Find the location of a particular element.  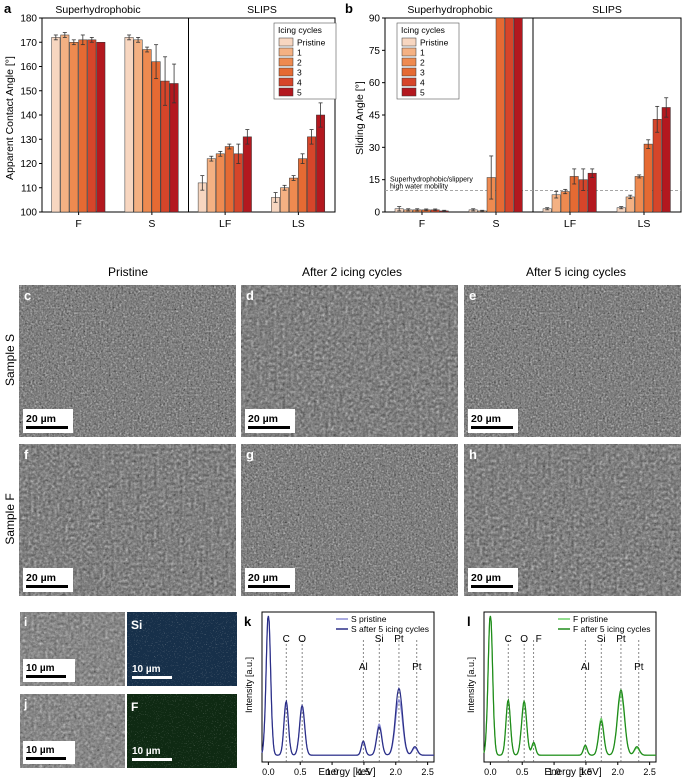

panel-letter: f is located at coordinates (26, 454).